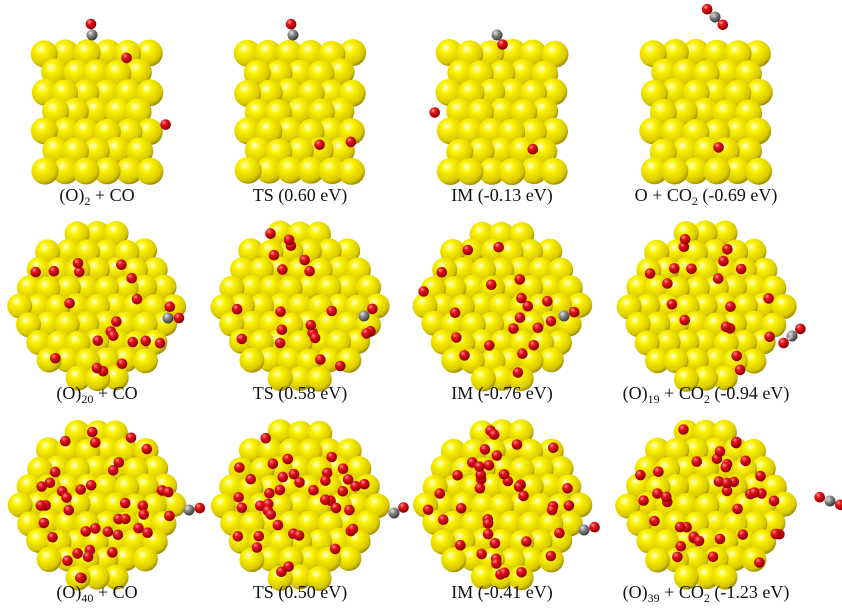 This screenshot has width=842, height=616. I want to click on caption-r3c4: (O)39 + CO2 (-1.23 eV), so click(706, 593).